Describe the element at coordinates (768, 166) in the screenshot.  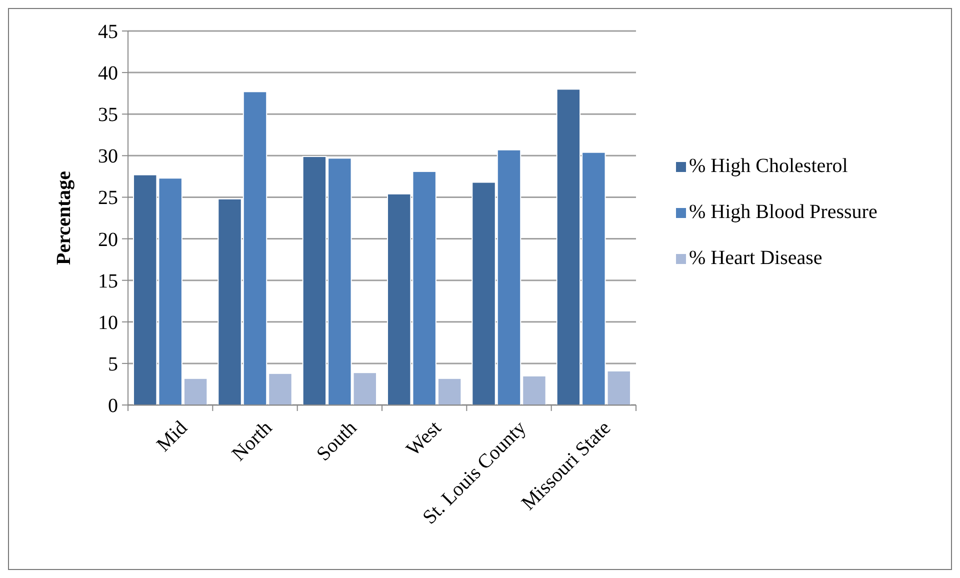
I see `legend-label: % High Cholesterol` at that location.